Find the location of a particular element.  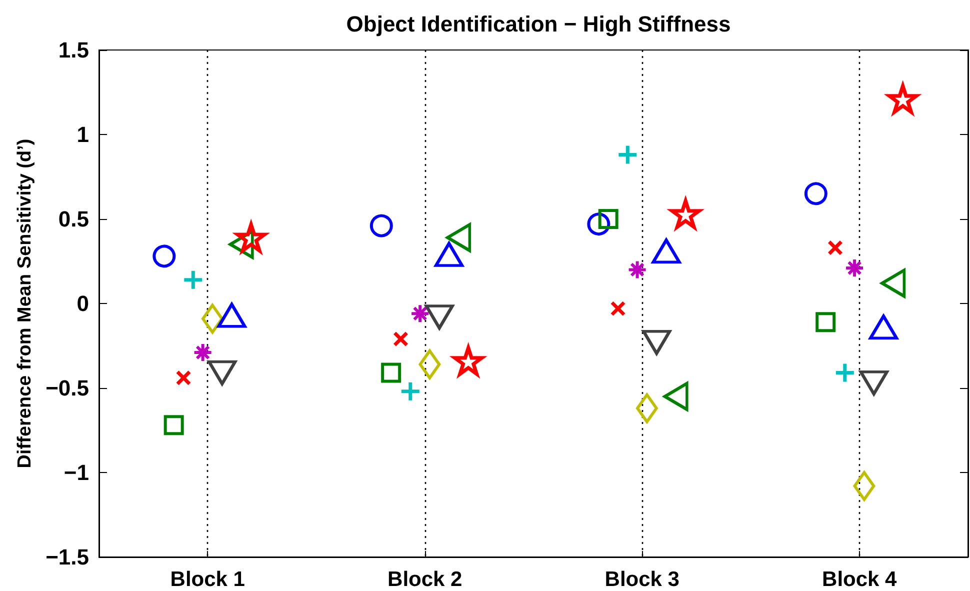

x-tick-label: Block 2 is located at coordinates (425, 579).